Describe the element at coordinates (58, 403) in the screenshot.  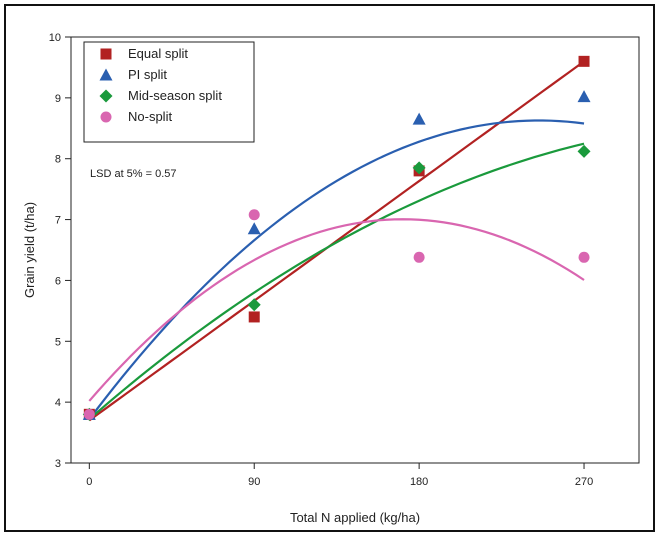
I see `y-tick-label: 4` at that location.